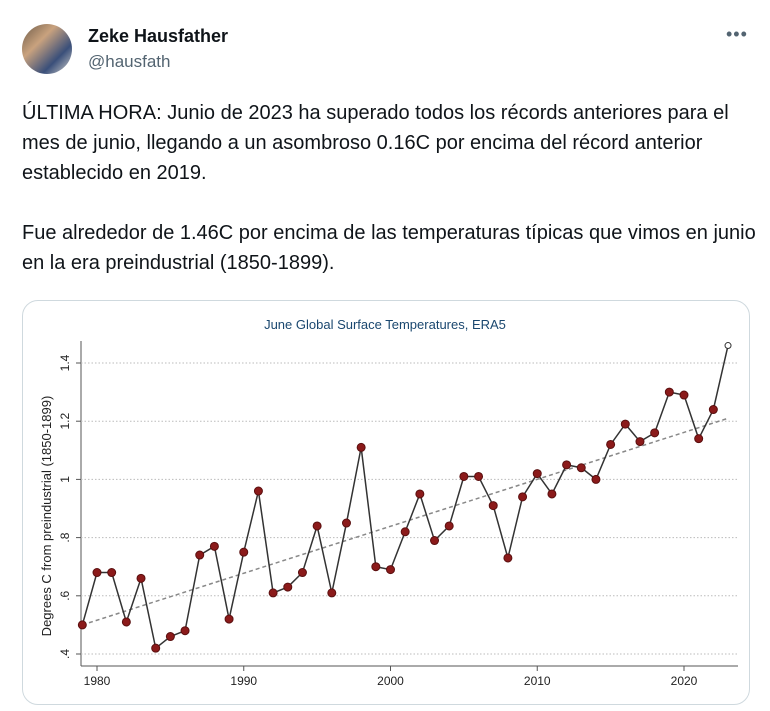  Describe the element at coordinates (46, 516) in the screenshot. I see `y-axis-label: Degrees C from preindustrial (1850-1899)` at that location.